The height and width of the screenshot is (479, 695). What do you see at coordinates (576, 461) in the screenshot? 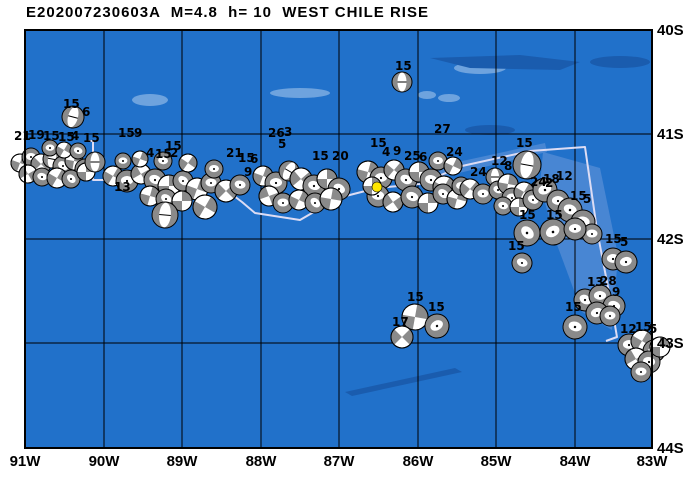
I see `lon-axis-label: 84W` at bounding box center [576, 461].